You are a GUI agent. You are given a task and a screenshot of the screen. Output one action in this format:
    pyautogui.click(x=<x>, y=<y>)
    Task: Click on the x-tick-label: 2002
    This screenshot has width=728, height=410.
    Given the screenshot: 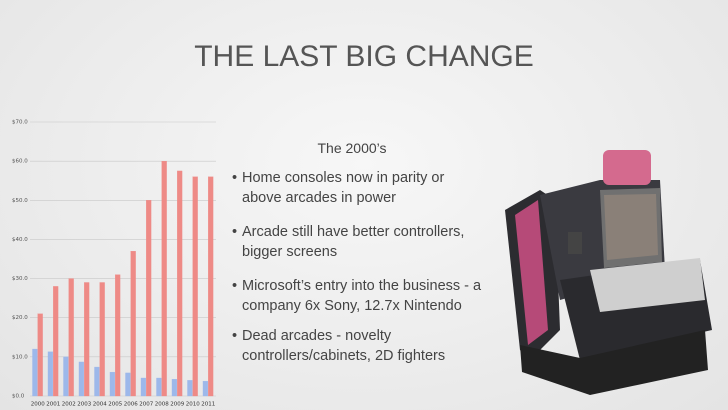 What is the action you would take?
    pyautogui.click(x=69, y=405)
    